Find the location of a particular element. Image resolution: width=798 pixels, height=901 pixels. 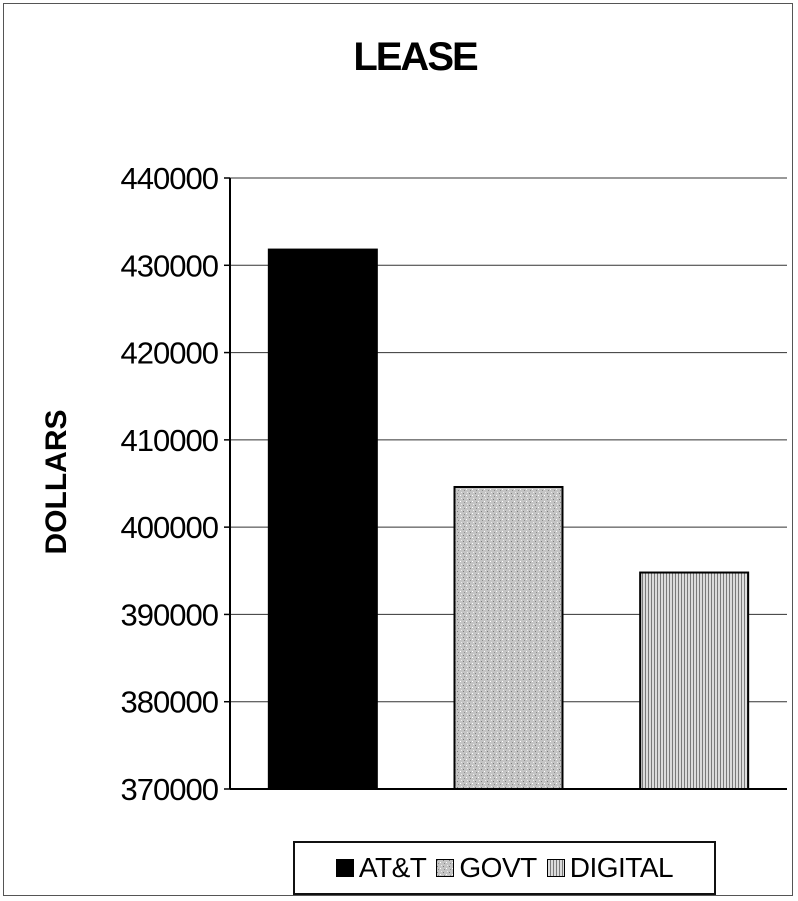

legend-item-att: AT&T is located at coordinates (381, 868).